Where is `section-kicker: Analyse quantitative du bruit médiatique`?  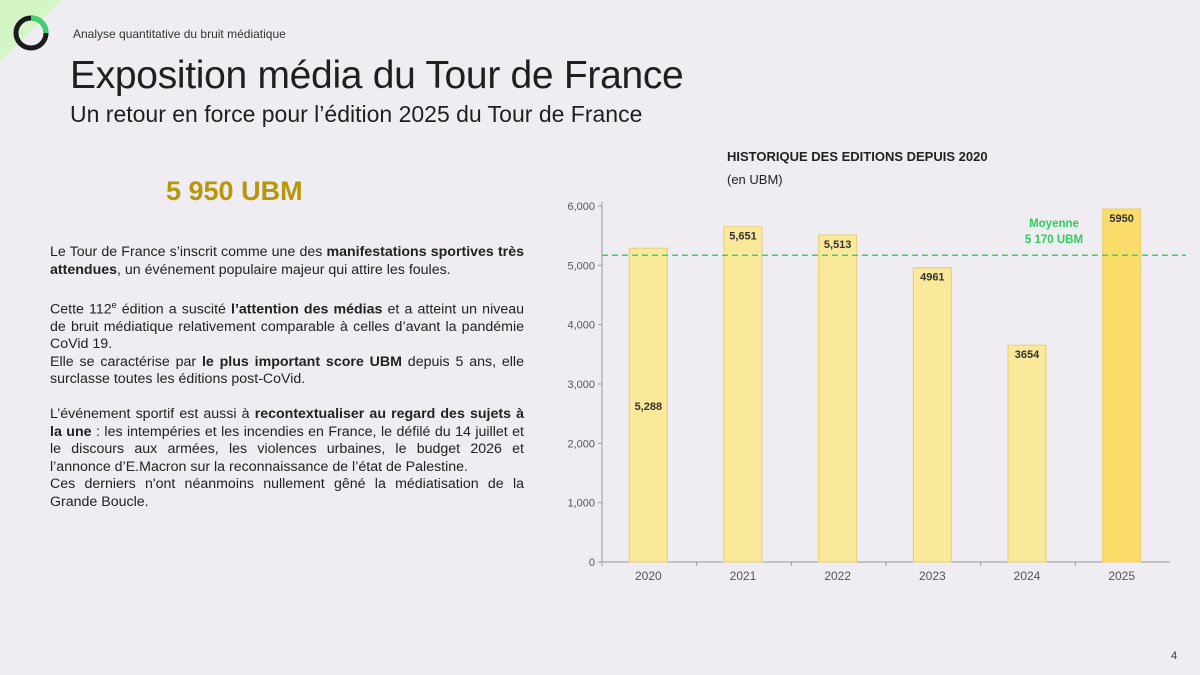
section-kicker: Analyse quantitative du bruit médiatique is located at coordinates (179, 34).